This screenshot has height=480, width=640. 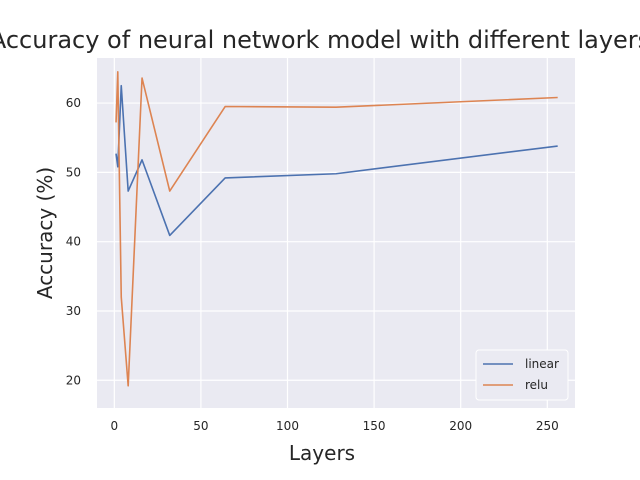 I want to click on legend-box, so click(x=522, y=375).